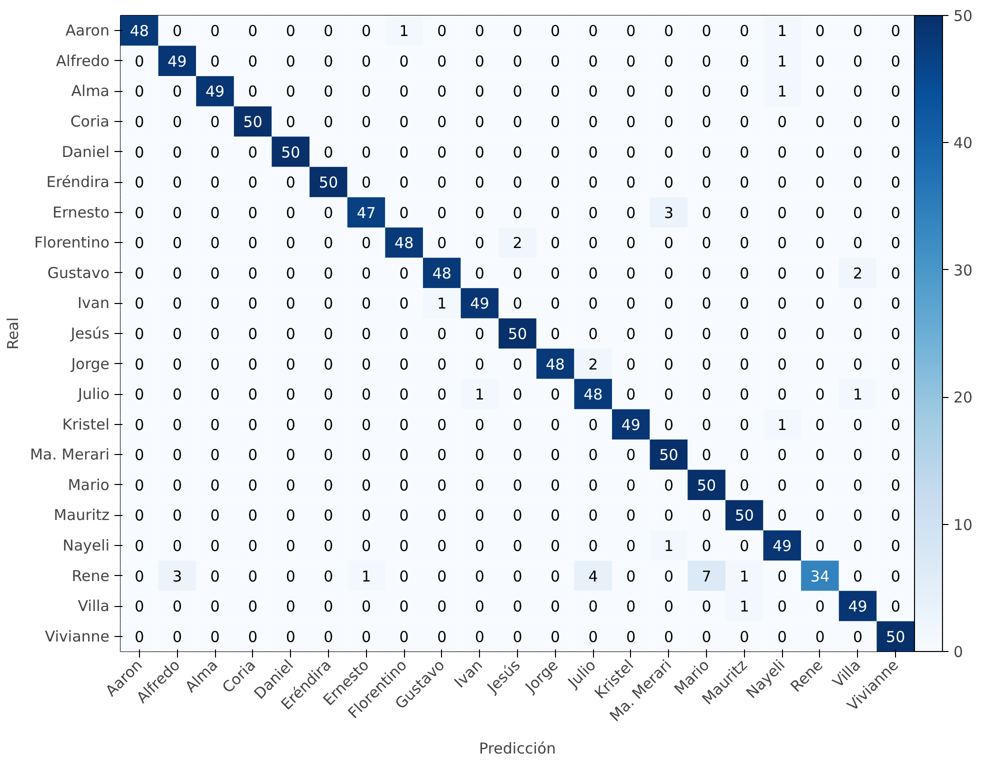 The image size is (981, 765). What do you see at coordinates (366, 213) in the screenshot?
I see `data-label: 47` at bounding box center [366, 213].